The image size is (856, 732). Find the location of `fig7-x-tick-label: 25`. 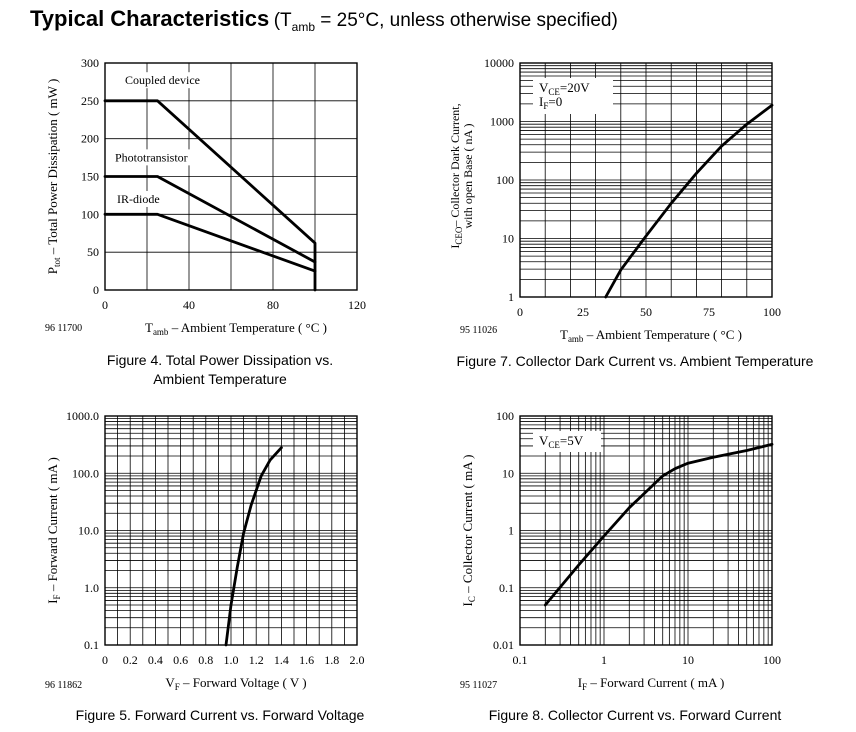

fig7-x-tick-label: 25 is located at coordinates (583, 312).